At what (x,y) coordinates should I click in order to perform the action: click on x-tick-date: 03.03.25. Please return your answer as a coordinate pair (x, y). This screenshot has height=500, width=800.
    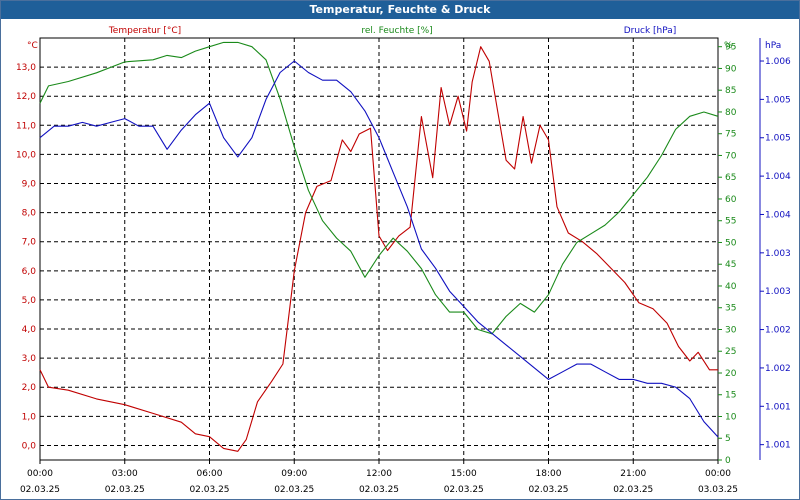
    Looking at the image, I should click on (718, 490).